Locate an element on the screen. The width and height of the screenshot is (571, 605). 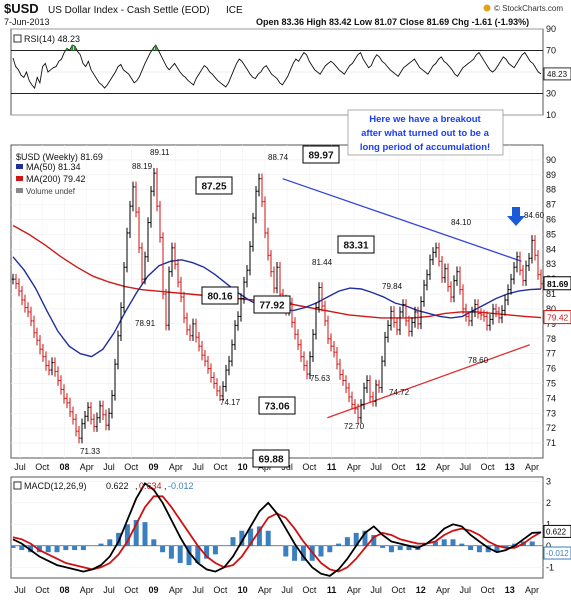
level-box-label: 83.31 is located at coordinates (355, 246).